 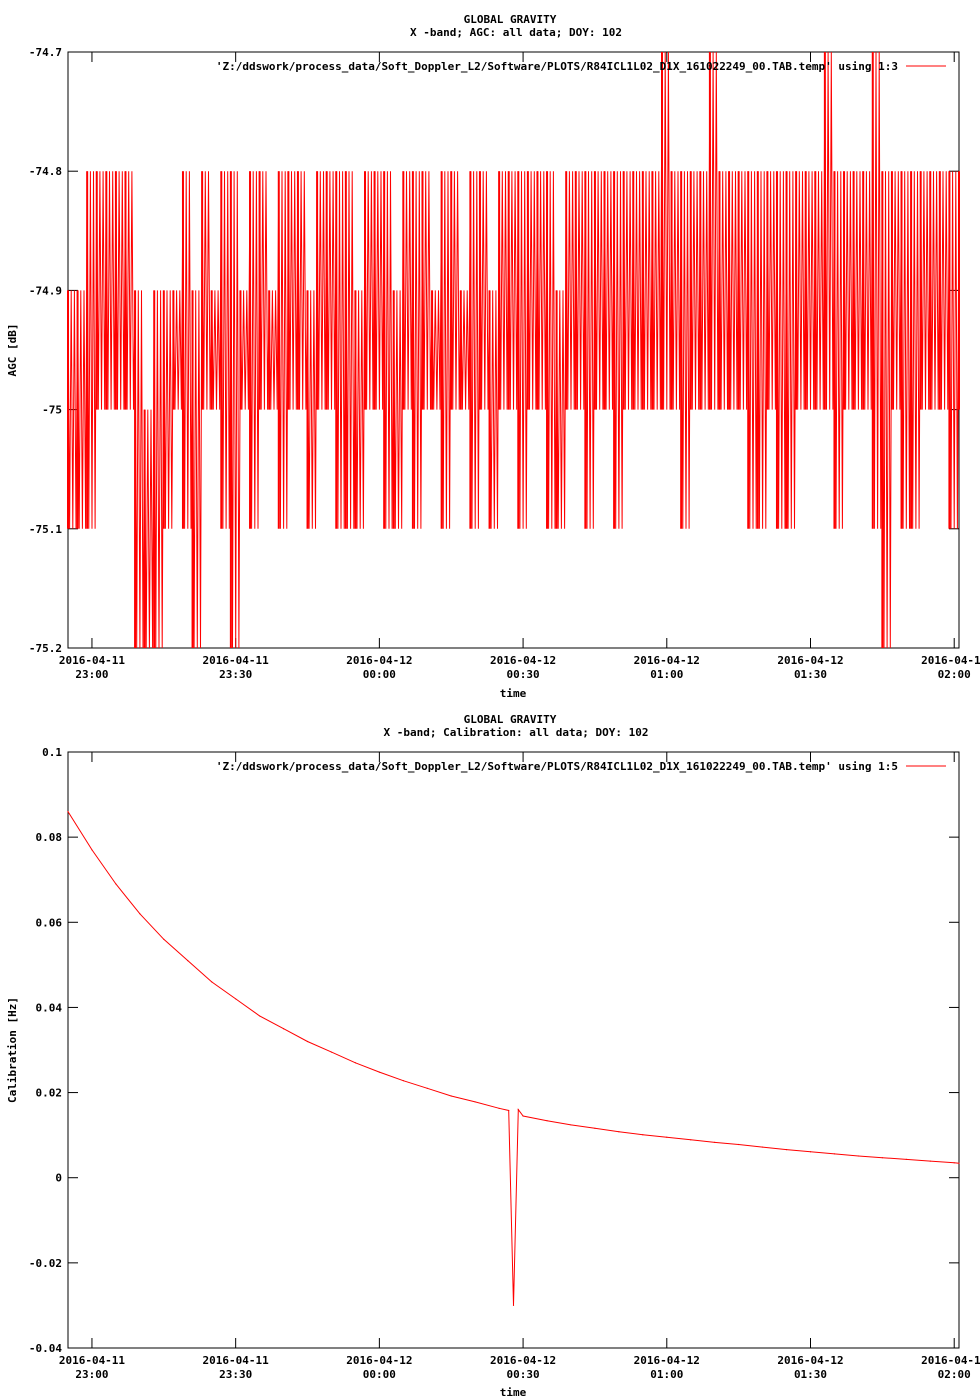 I want to click on calibration-xtick-time-3: 00:30, so click(x=523, y=1374).